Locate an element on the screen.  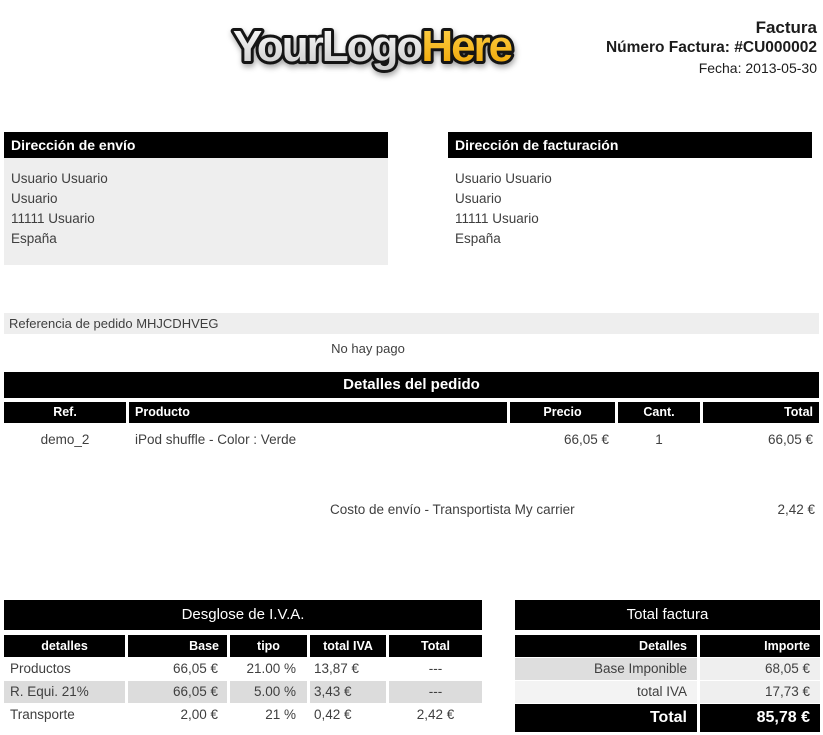
grand-total-row: Total 85,78 € is located at coordinates (667, 718).